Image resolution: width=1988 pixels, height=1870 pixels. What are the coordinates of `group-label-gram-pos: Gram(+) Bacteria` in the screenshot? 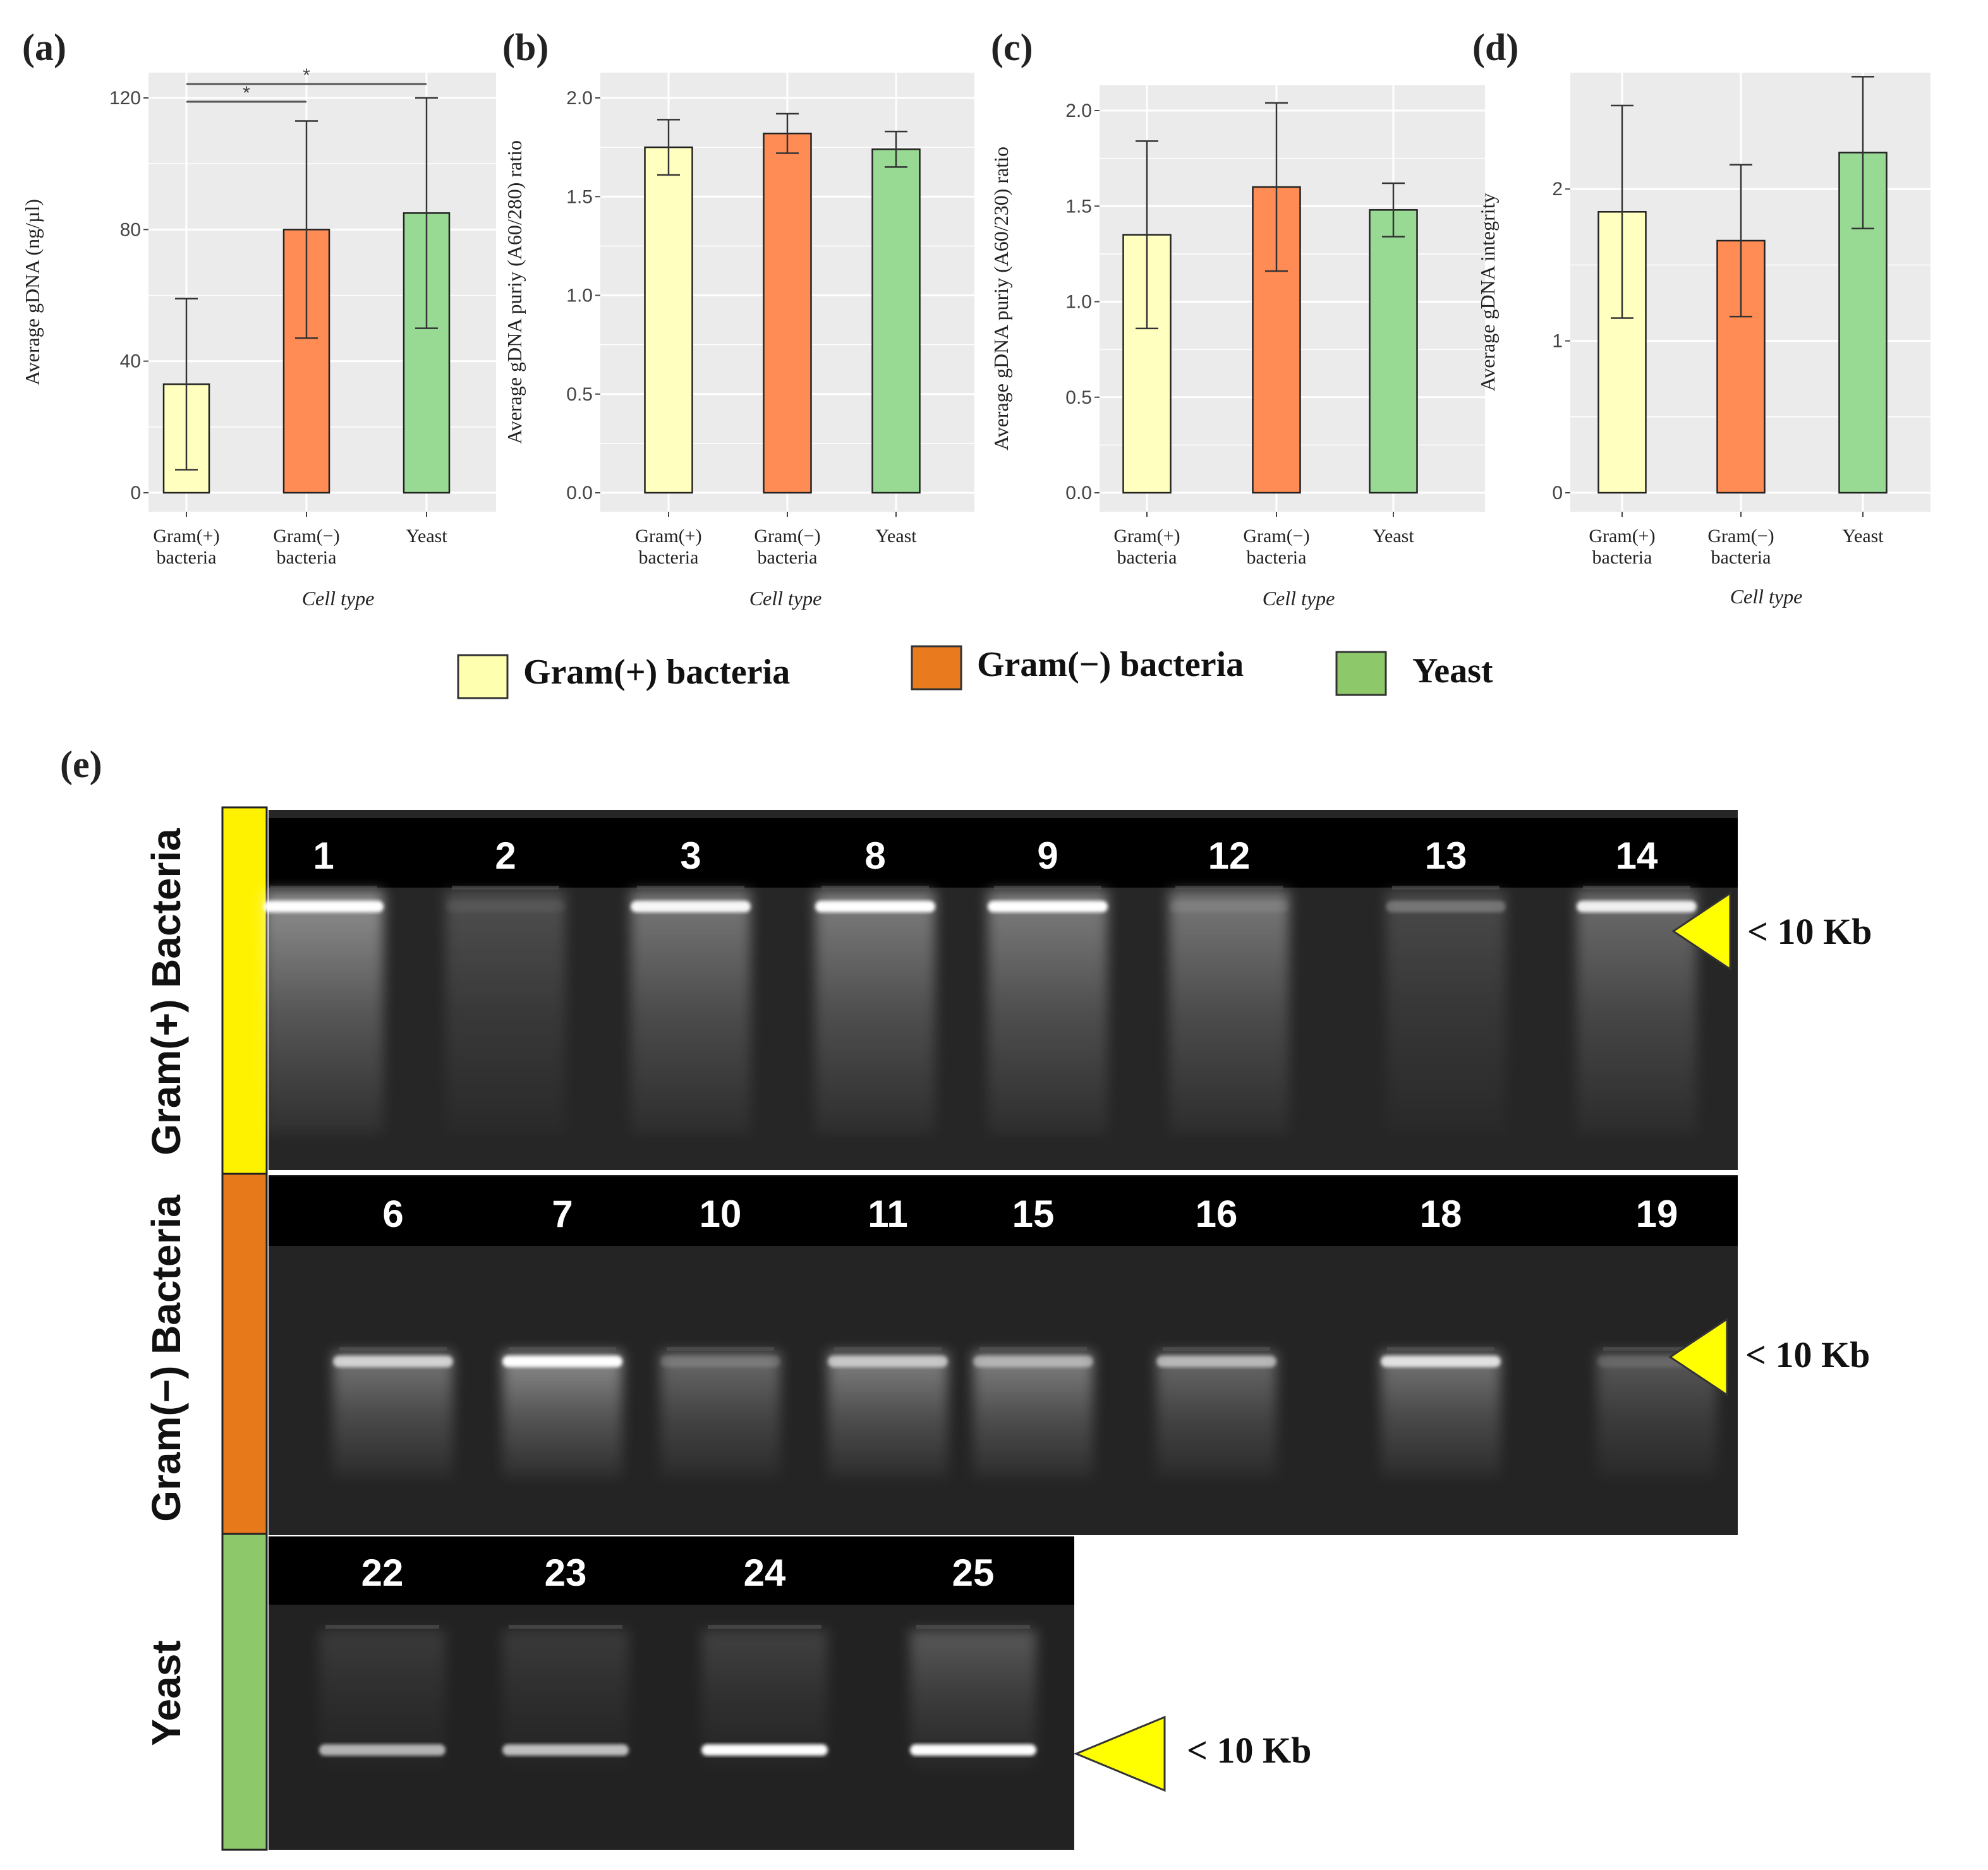 It's located at (166, 992).